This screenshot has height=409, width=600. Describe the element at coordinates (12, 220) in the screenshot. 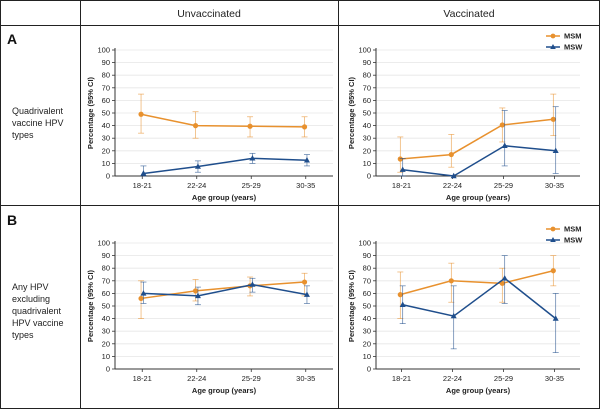

I see `row-letter-b: B` at that location.